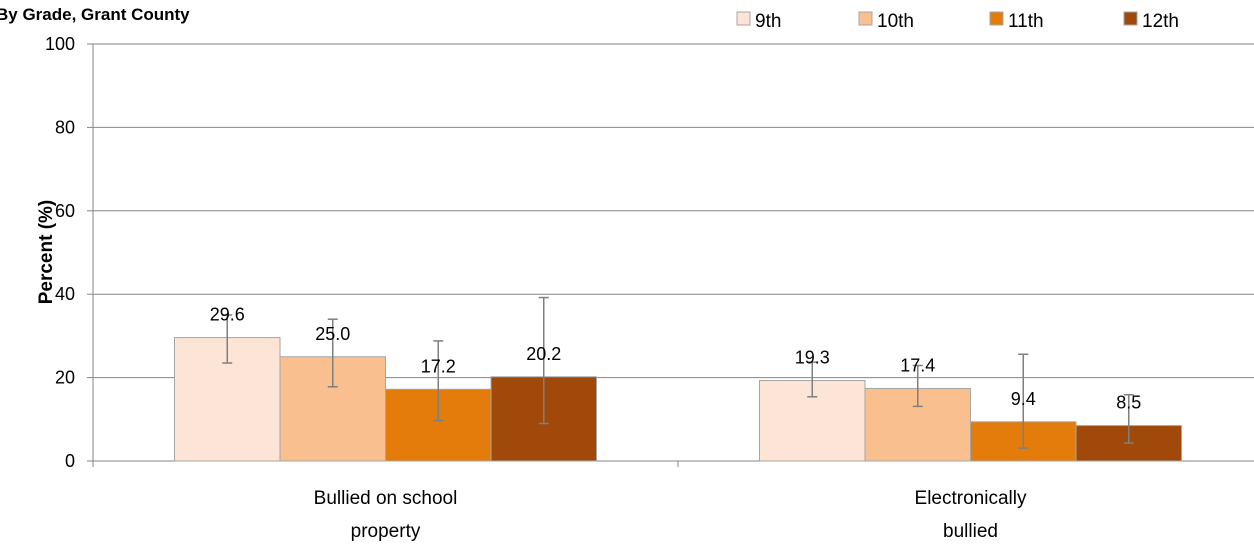  What do you see at coordinates (95, 14) in the screenshot?
I see `chart-title: By Grade, Grant County` at bounding box center [95, 14].